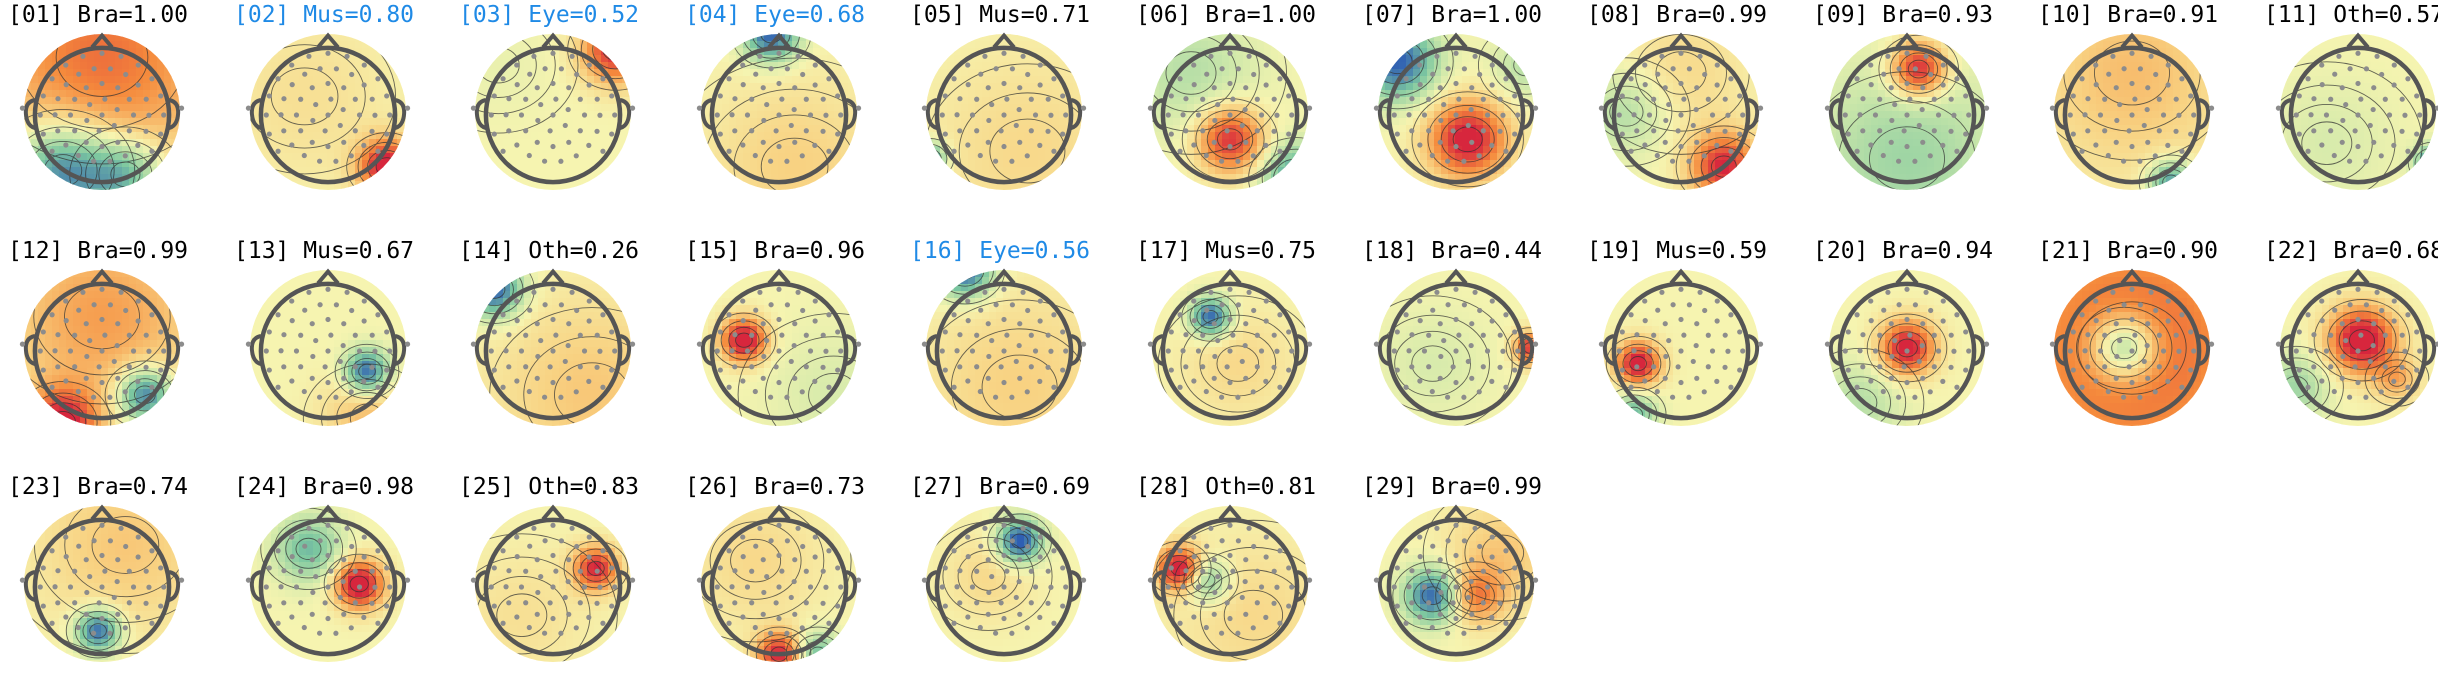 The width and height of the screenshot is (2438, 692). I want to click on contour-line, so click(1416, 72).